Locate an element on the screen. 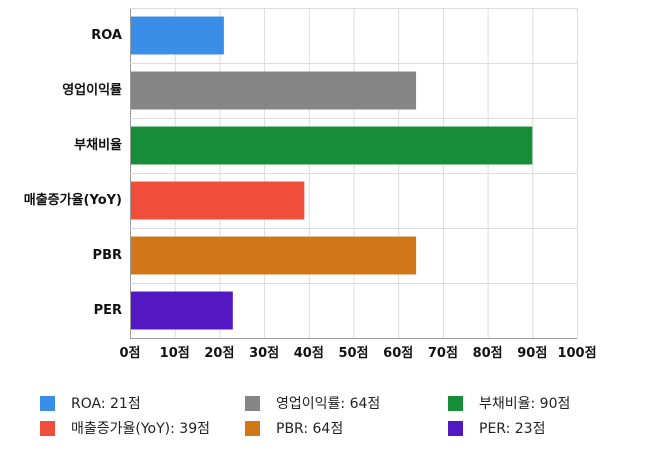 The width and height of the screenshot is (650, 450). x-tick-label: 40점 is located at coordinates (309, 353).